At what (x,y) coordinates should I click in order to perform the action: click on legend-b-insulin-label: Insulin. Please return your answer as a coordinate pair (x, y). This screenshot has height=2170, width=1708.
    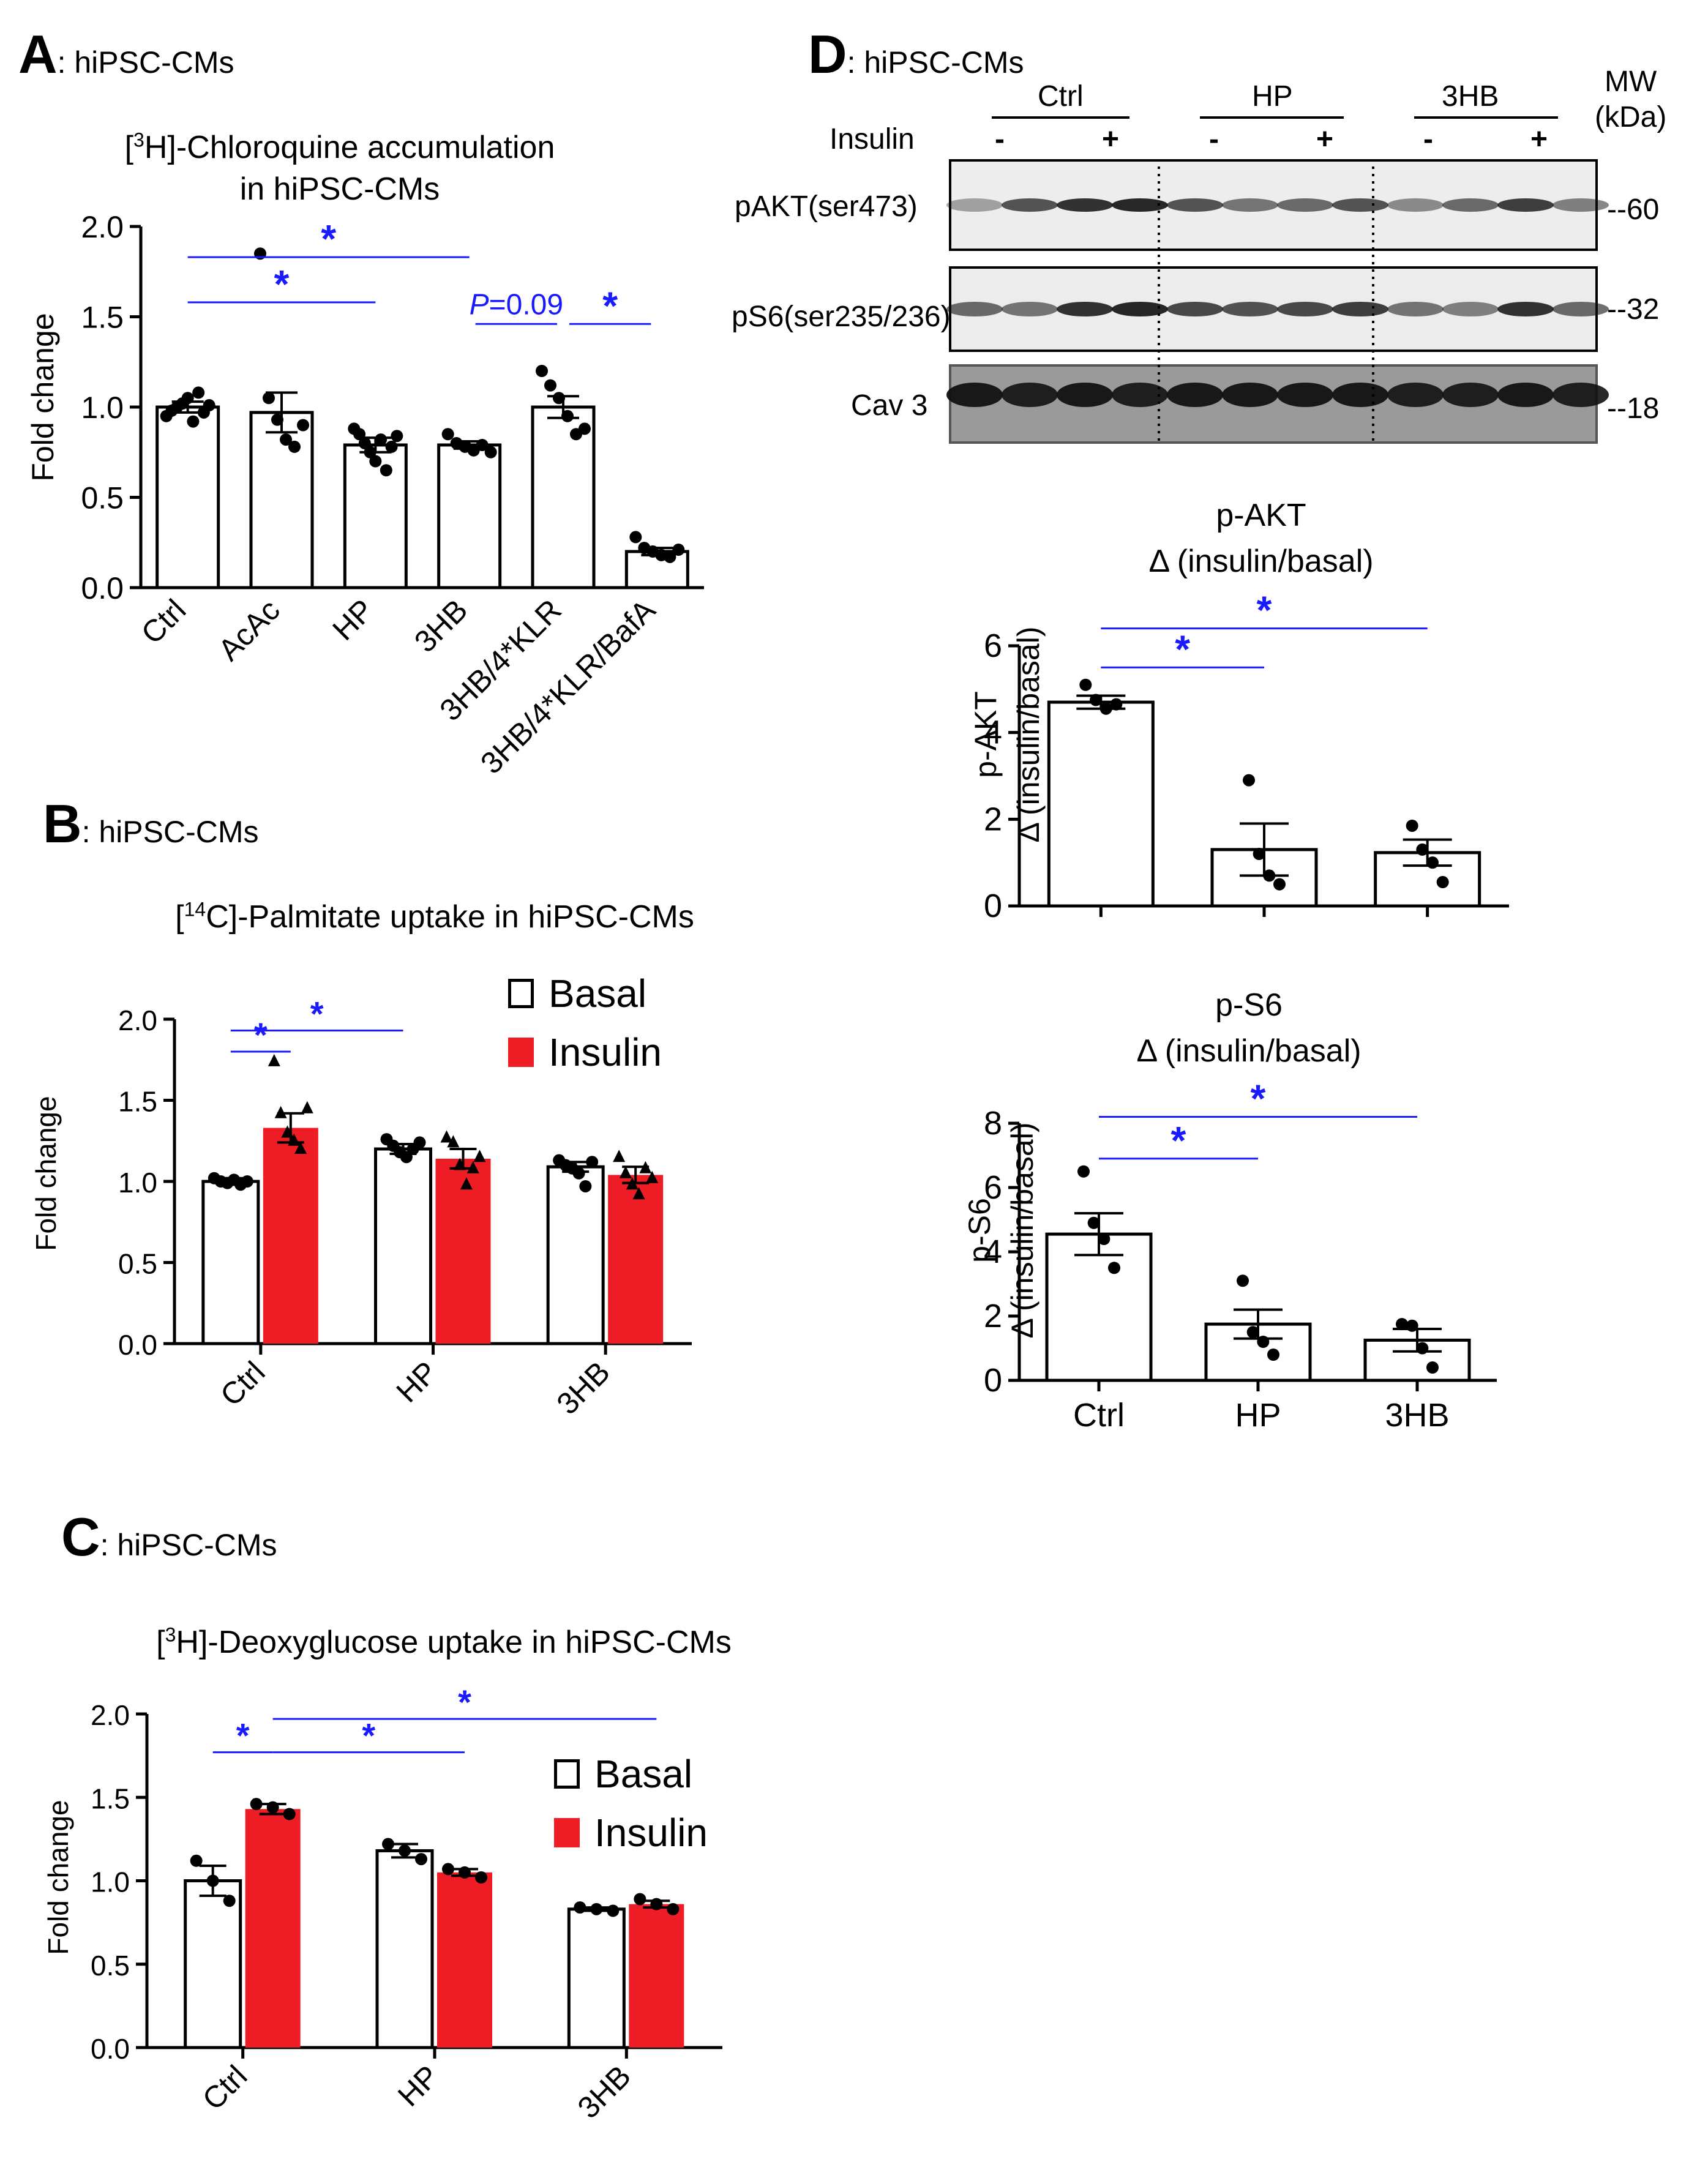
    Looking at the image, I should click on (605, 1052).